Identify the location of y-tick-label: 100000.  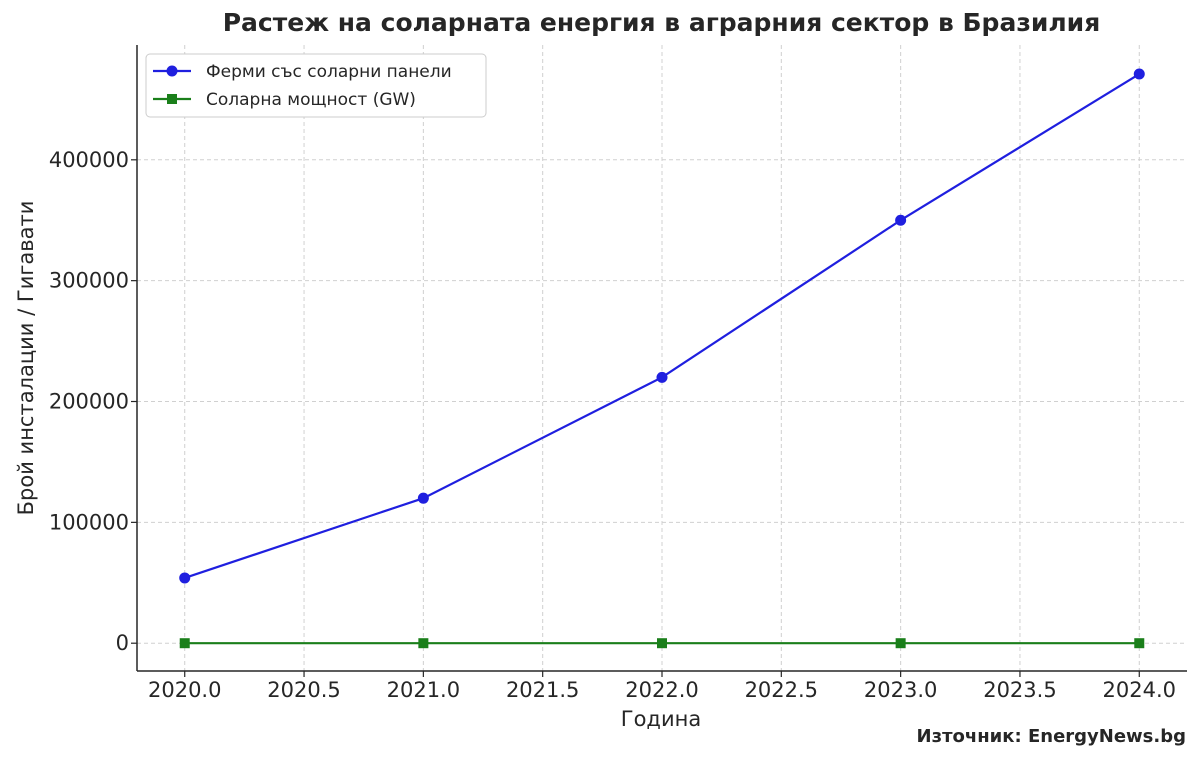
(89, 522).